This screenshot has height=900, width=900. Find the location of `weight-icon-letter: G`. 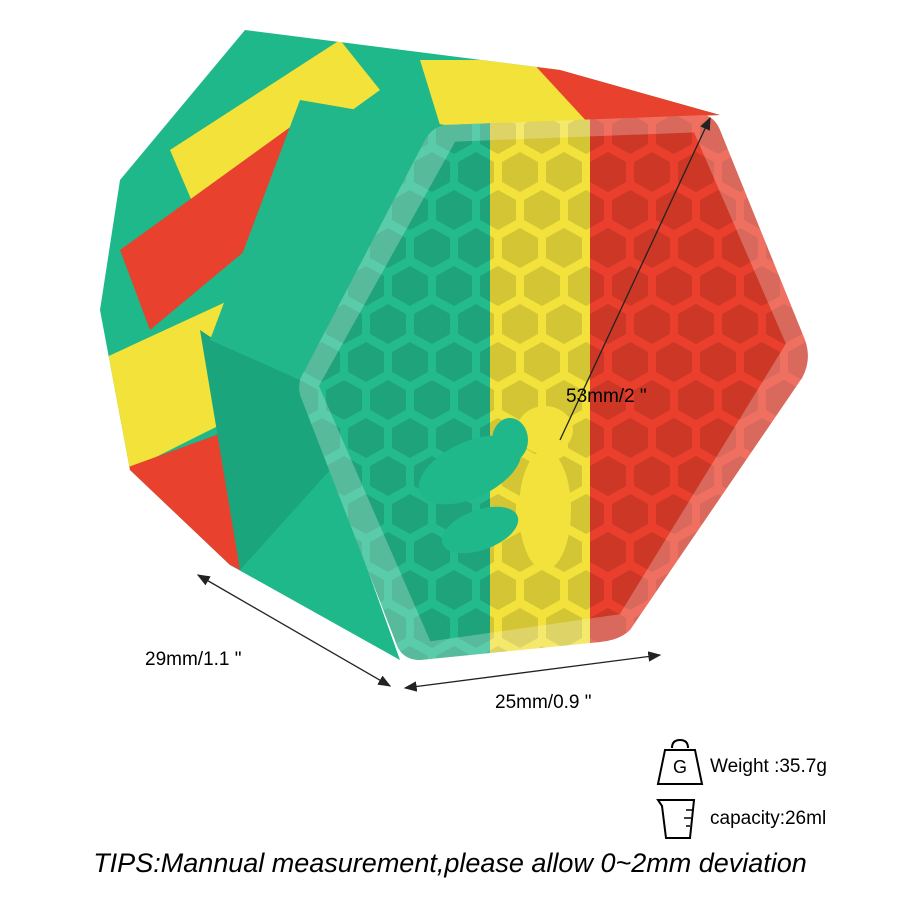

weight-icon-letter: G is located at coordinates (680, 767).